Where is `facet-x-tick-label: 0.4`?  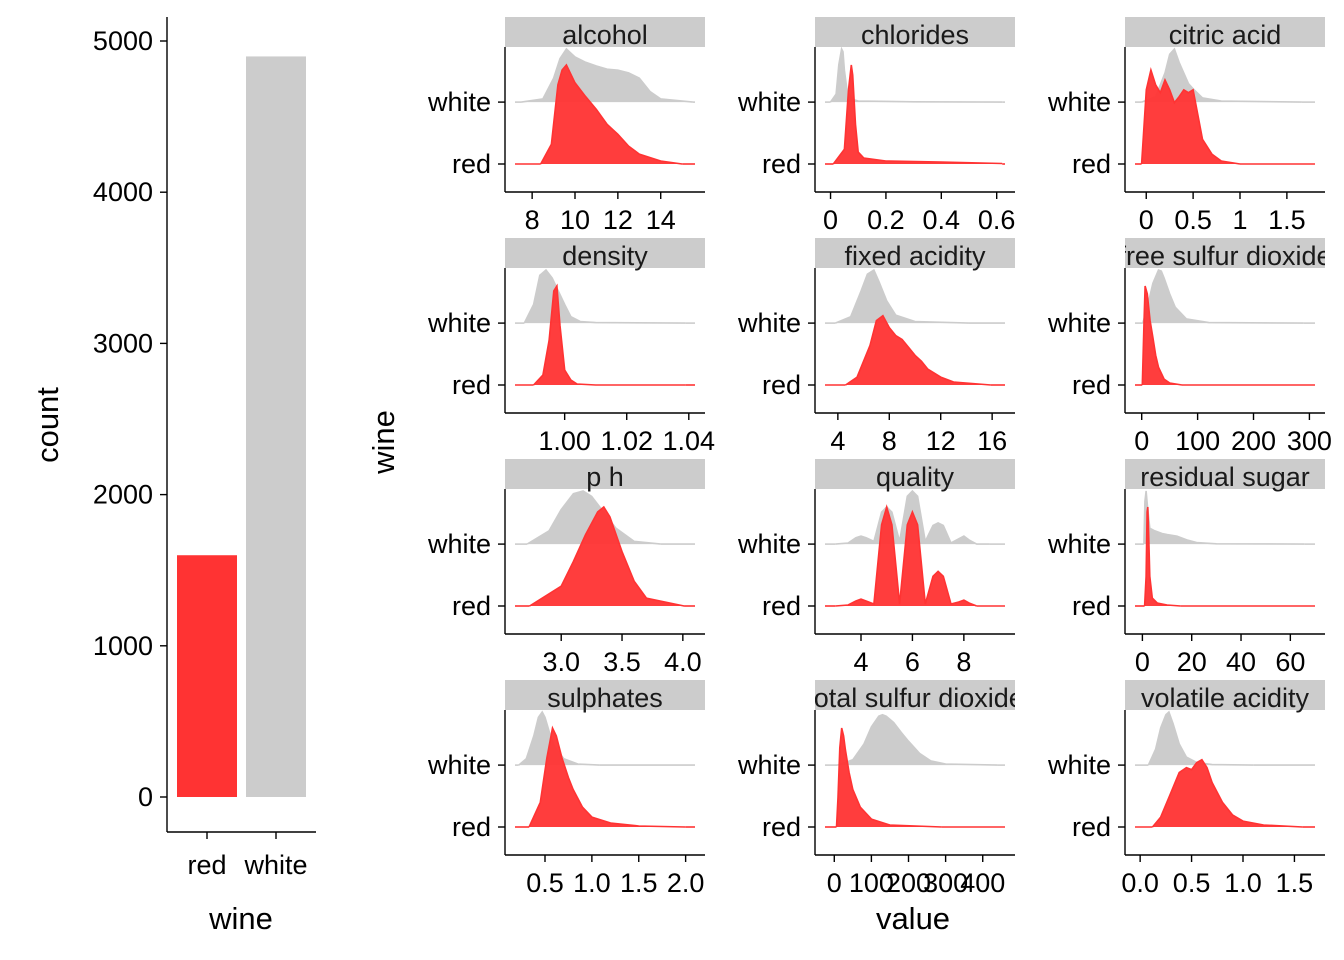
facet-x-tick-label: 0.4 is located at coordinates (942, 220).